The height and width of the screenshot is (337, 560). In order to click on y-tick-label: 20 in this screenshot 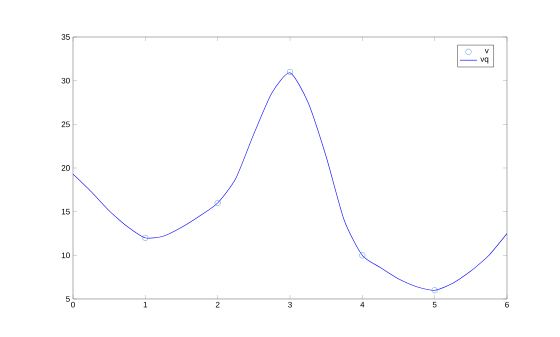, I will do `click(66, 168)`.